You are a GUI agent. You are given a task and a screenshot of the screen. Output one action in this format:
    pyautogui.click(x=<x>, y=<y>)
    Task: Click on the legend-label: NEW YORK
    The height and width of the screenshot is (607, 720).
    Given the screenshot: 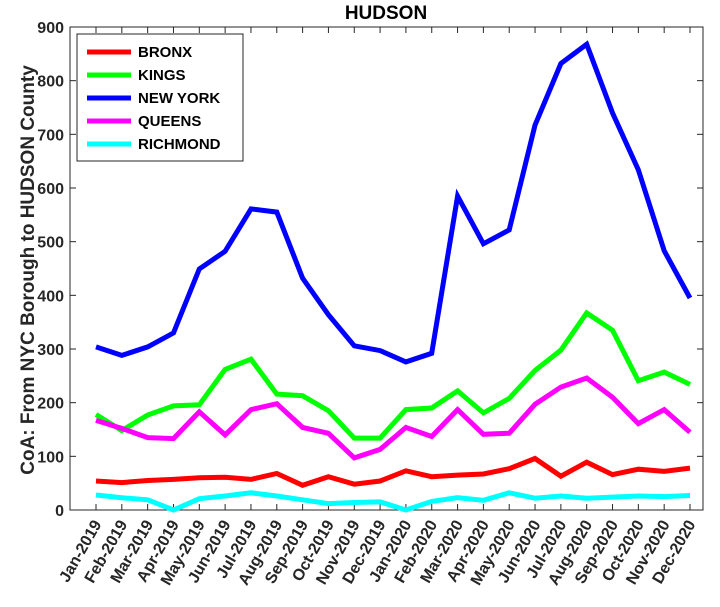 What is the action you would take?
    pyautogui.click(x=179, y=98)
    